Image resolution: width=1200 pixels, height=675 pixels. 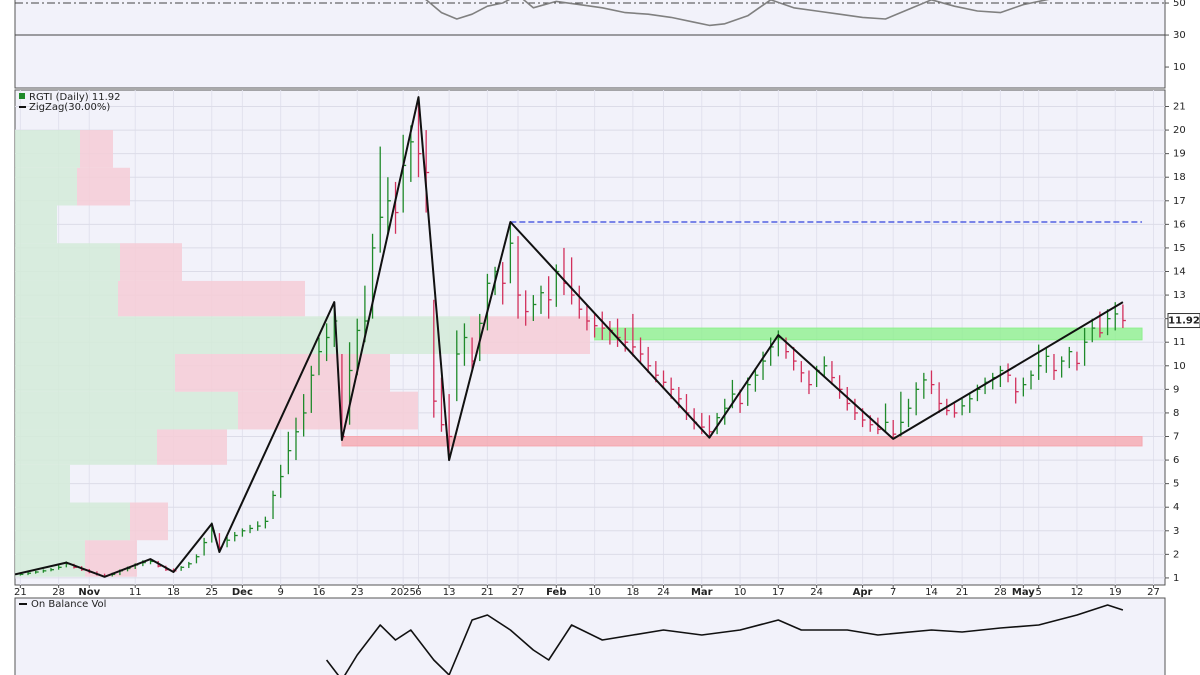 What do you see at coordinates (418, 592) in the screenshot?
I see `x-tick-label: 6` at bounding box center [418, 592].